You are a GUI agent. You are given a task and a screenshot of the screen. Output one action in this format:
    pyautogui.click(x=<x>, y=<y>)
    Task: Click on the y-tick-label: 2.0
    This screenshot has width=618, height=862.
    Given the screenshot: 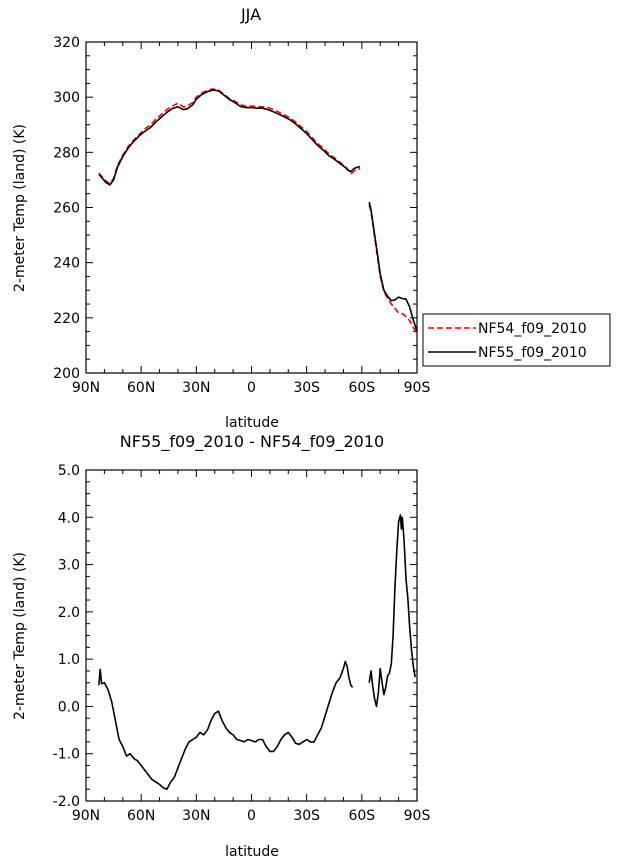 What is the action you would take?
    pyautogui.click(x=69, y=613)
    